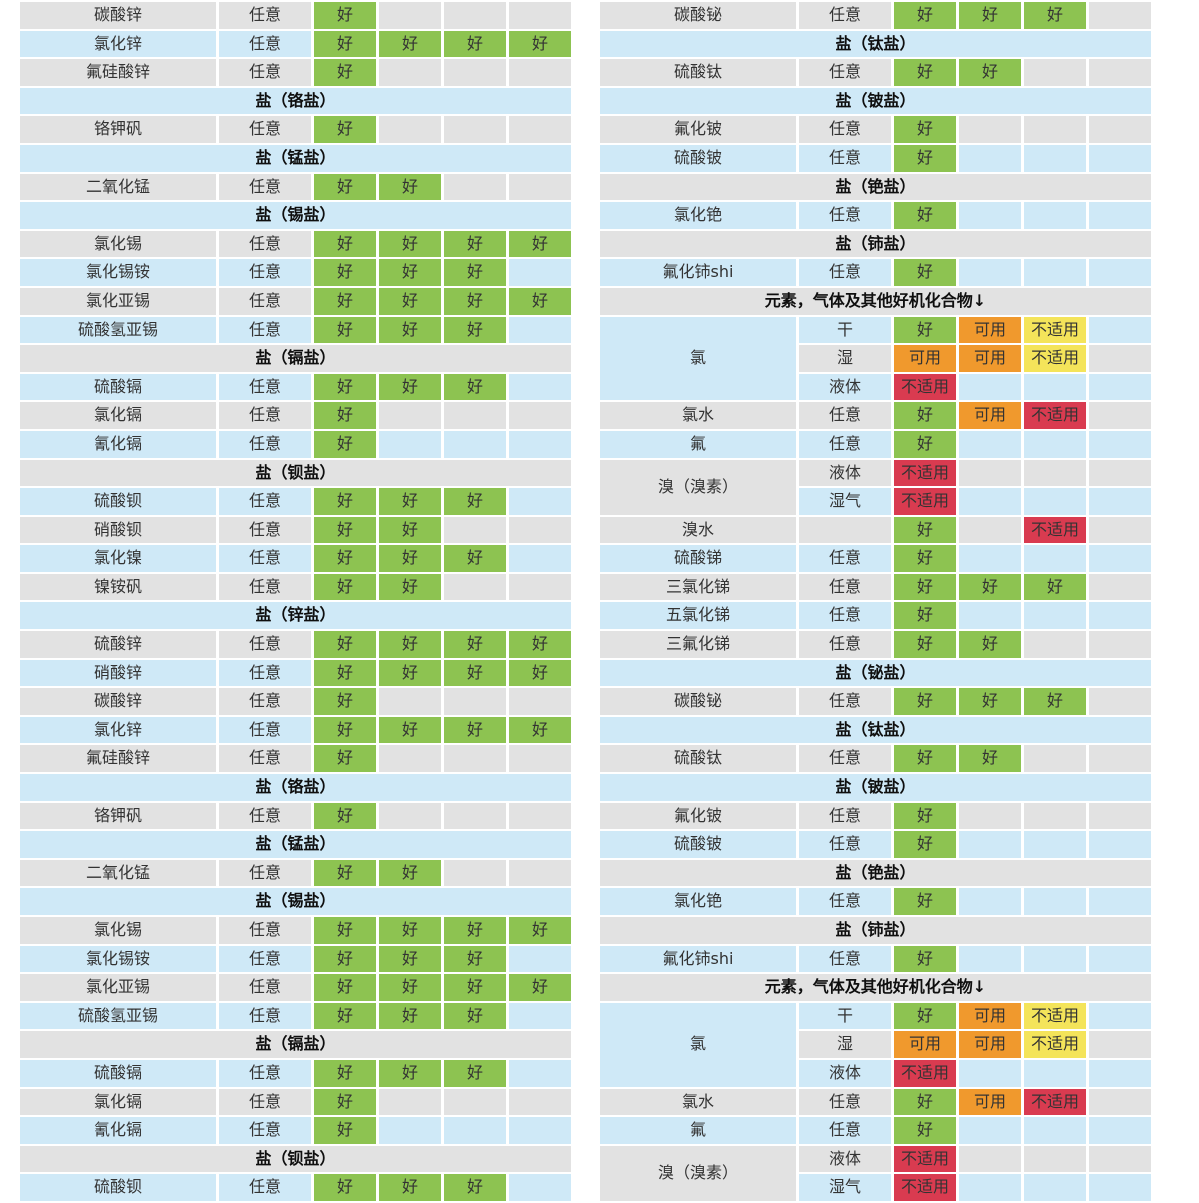 This screenshot has height=1203, width=1199. I want to click on table-row: 溴水 好 不适用, so click(875, 530).